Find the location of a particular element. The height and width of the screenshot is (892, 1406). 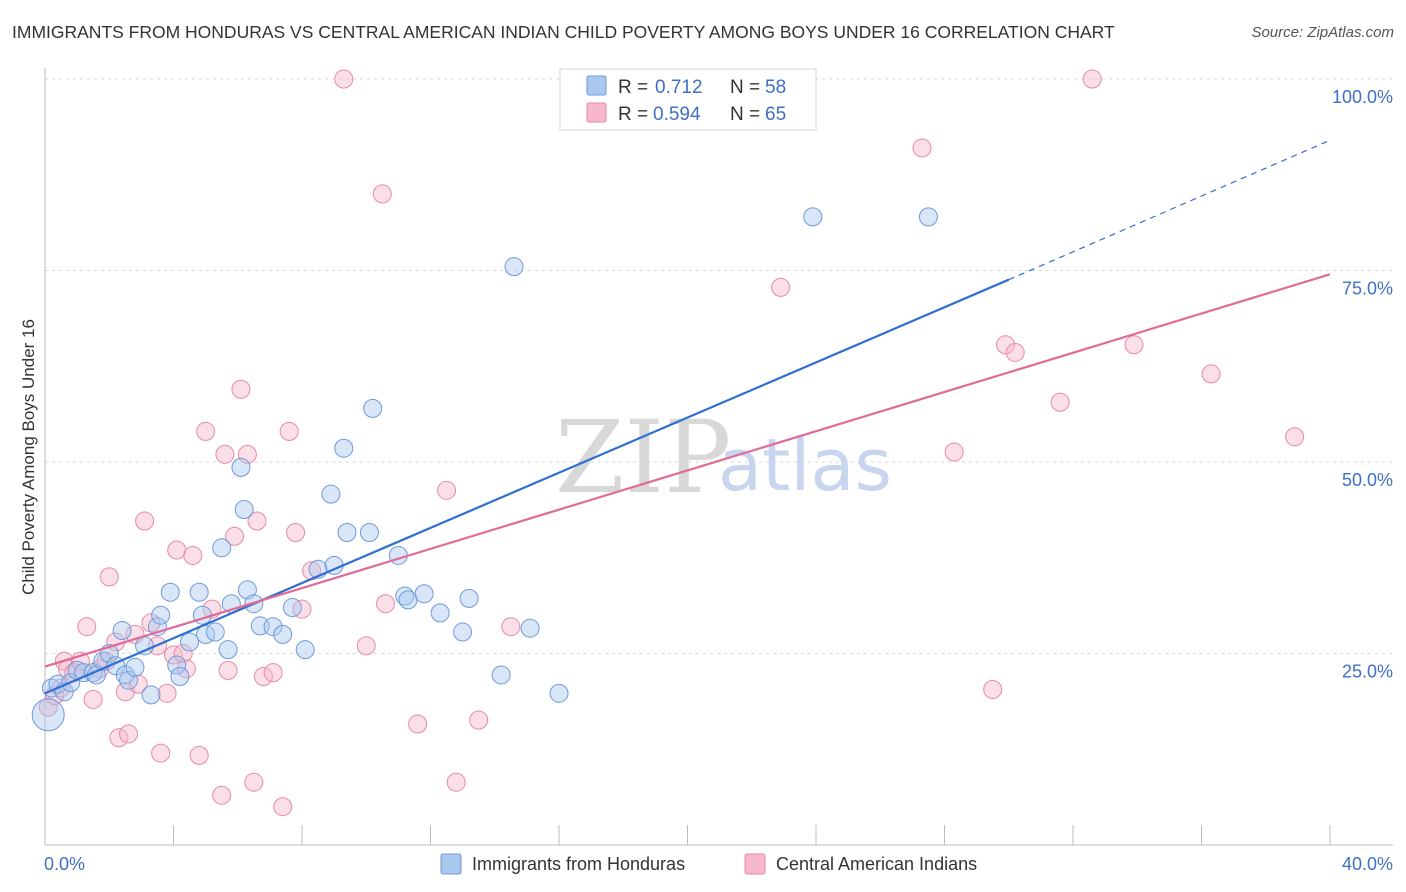

y-tick-label-0: 25.0% is located at coordinates (1367, 672).